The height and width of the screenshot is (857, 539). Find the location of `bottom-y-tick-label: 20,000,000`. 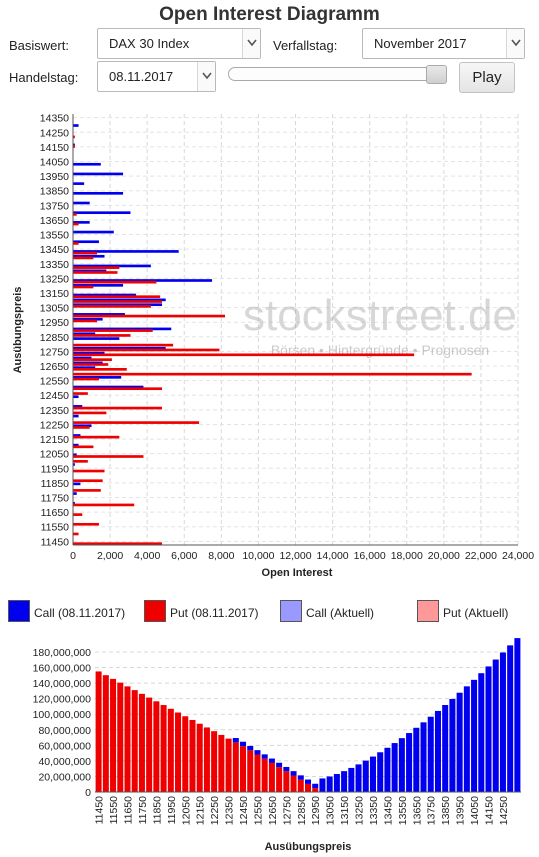

bottom-y-tick-label: 20,000,000 is located at coordinates (64, 777).